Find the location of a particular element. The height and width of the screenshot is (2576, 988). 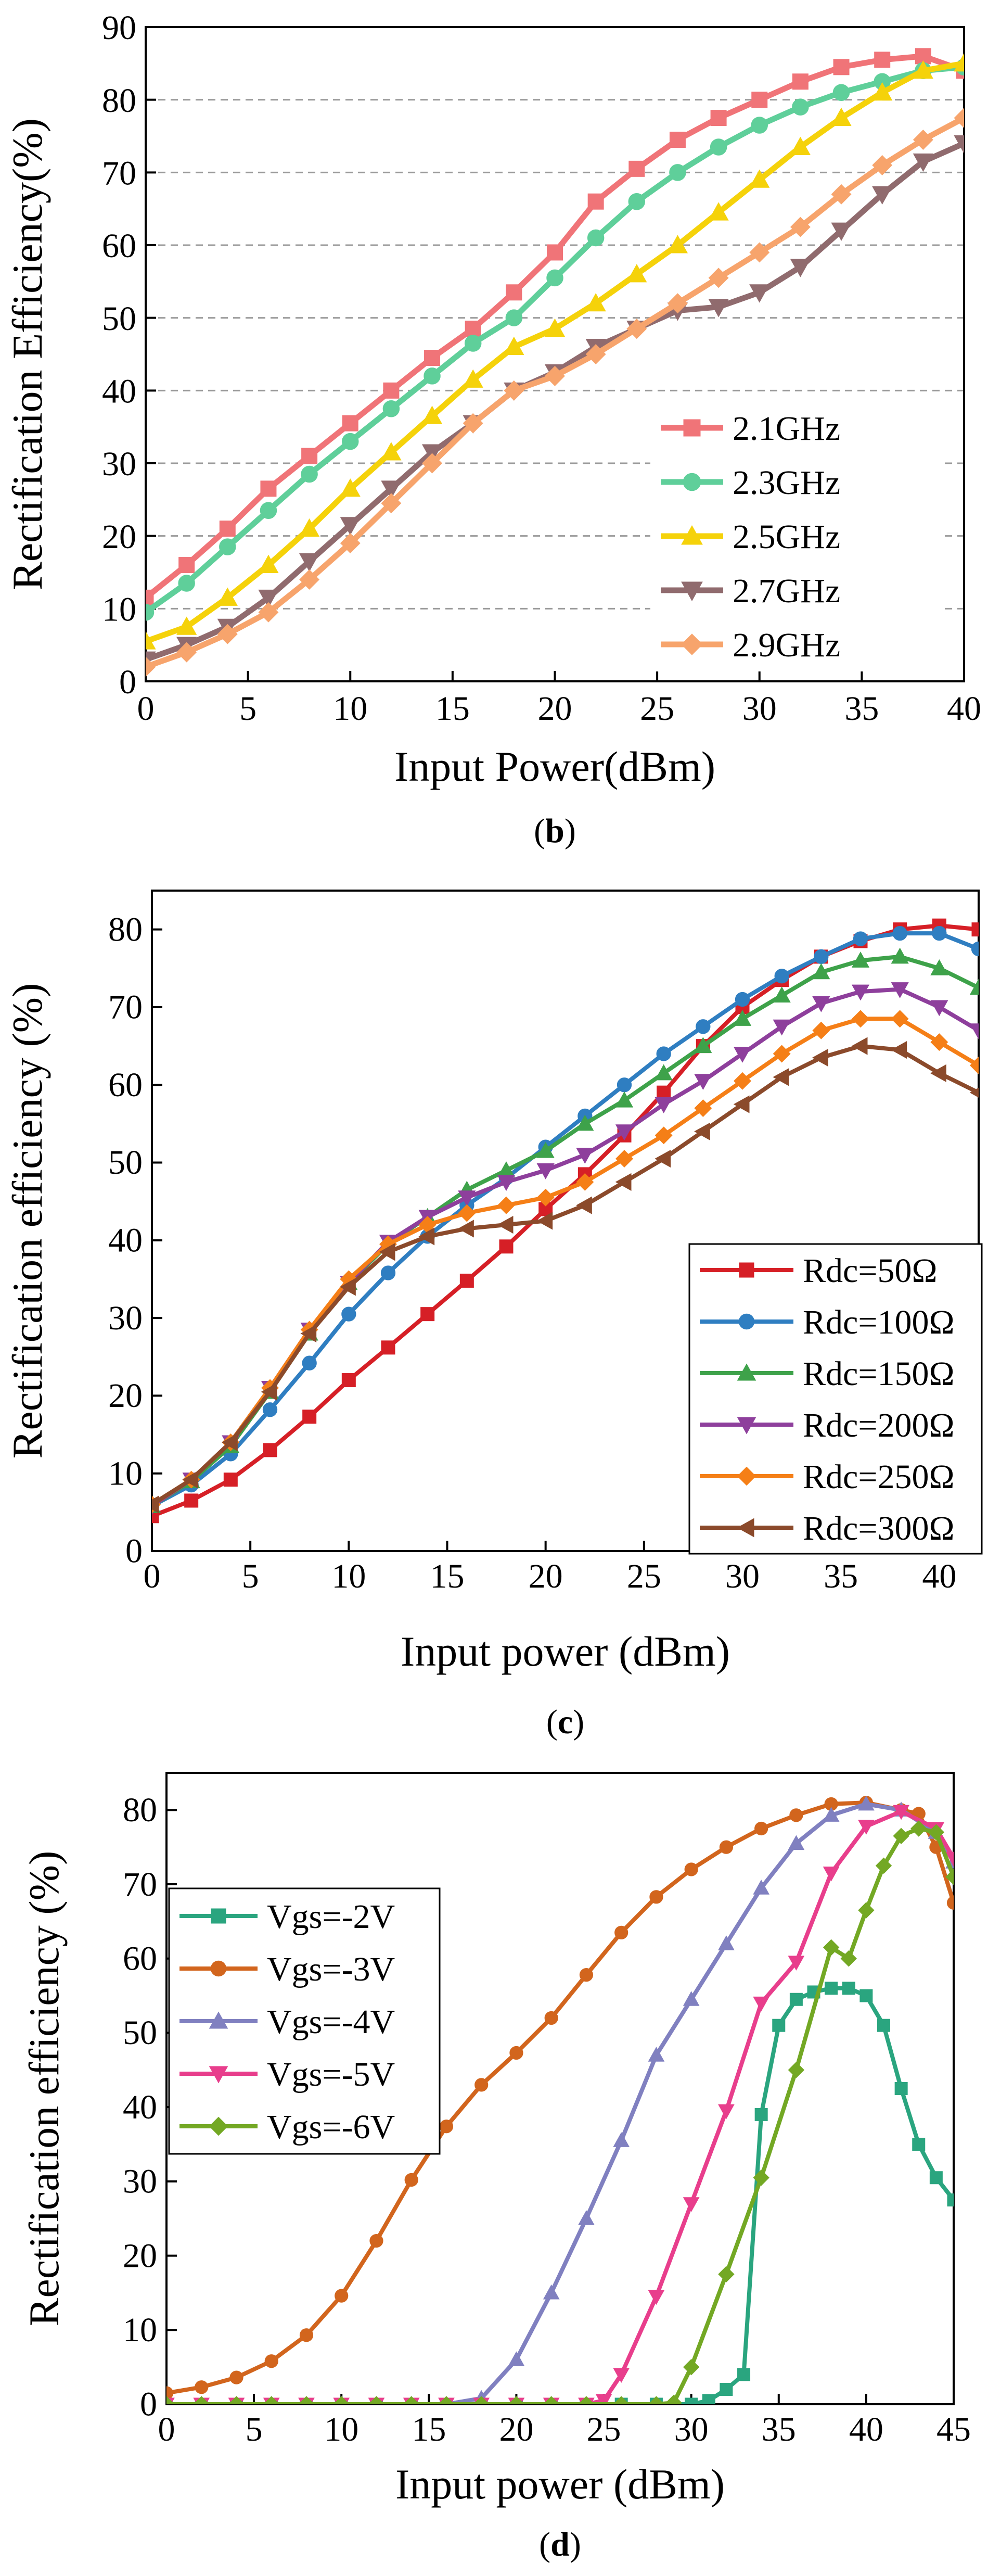

y-tick-label: 0 is located at coordinates (148, 2404).